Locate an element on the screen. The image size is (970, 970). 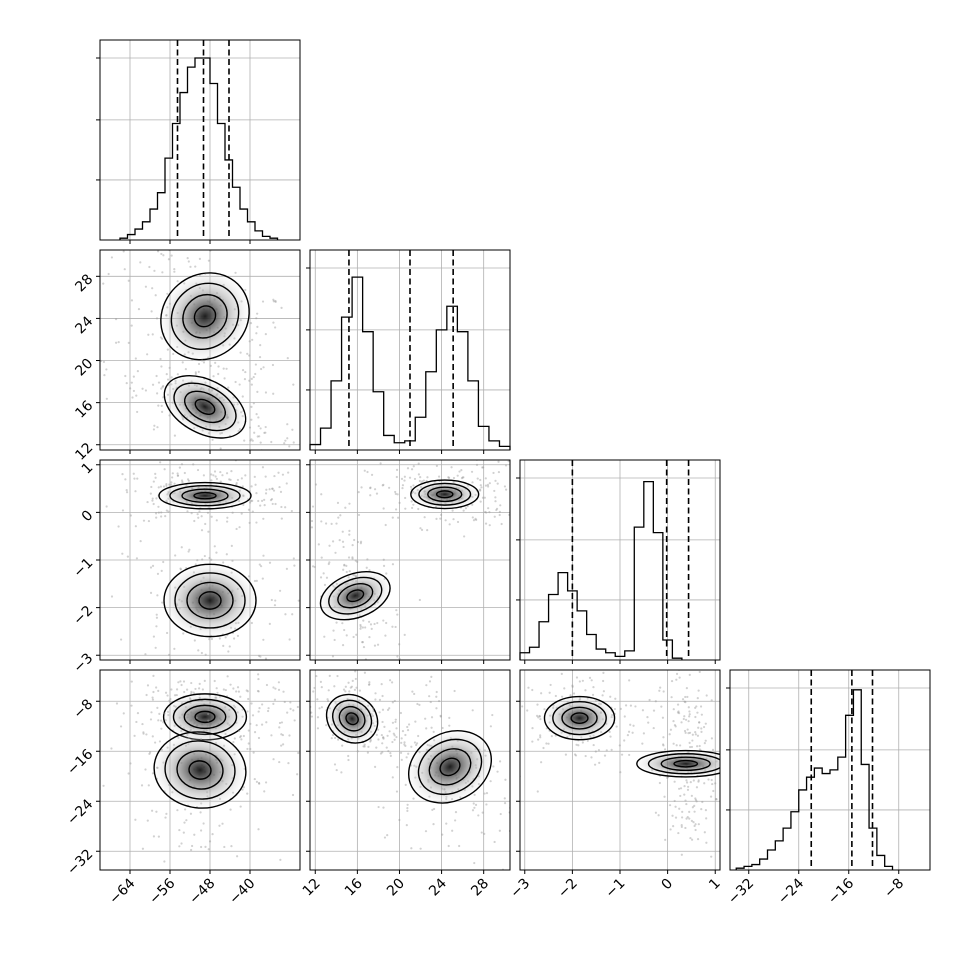
density-blob is located at coordinates (352, 719).